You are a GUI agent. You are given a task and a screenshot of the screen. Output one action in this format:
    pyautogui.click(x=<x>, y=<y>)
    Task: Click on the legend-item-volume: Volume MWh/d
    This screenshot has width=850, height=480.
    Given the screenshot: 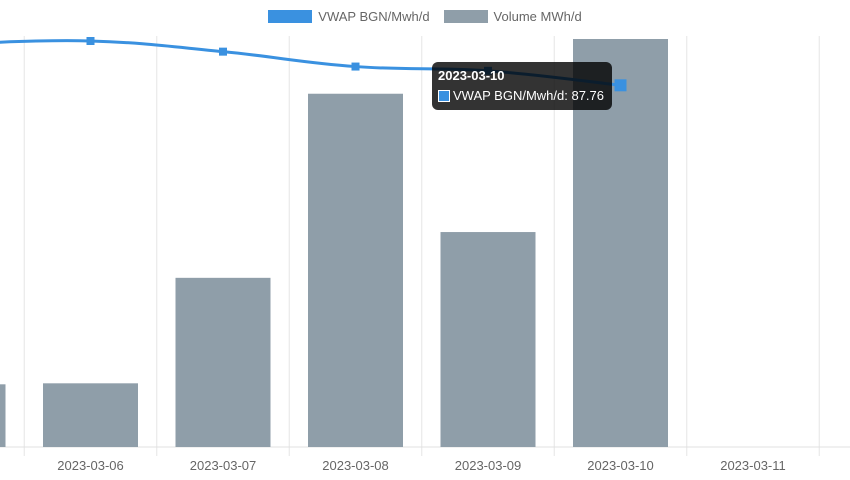 What is the action you would take?
    pyautogui.click(x=512, y=16)
    